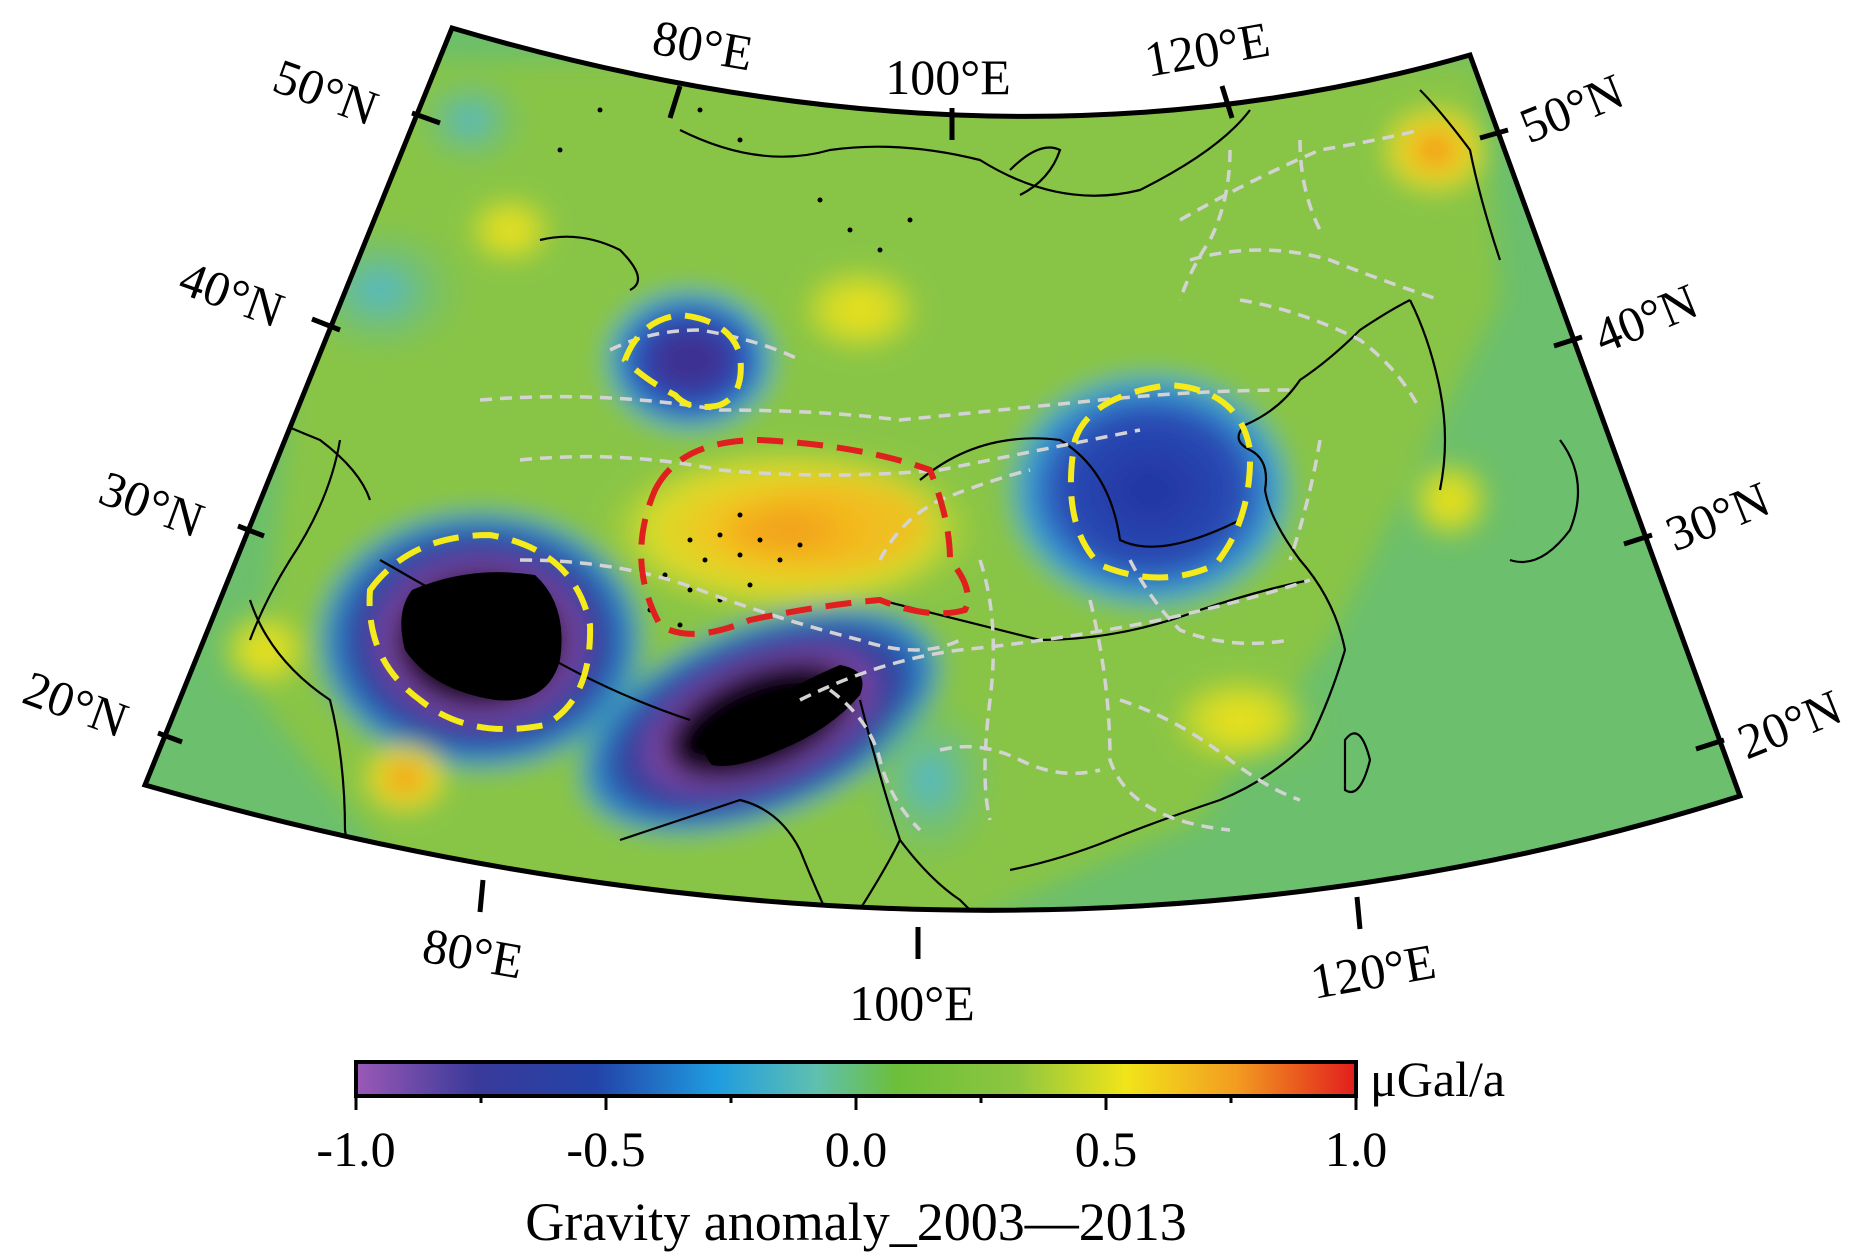 The width and height of the screenshot is (1875, 1258). I want to click on west-india-positive-spot, so click(265, 650).